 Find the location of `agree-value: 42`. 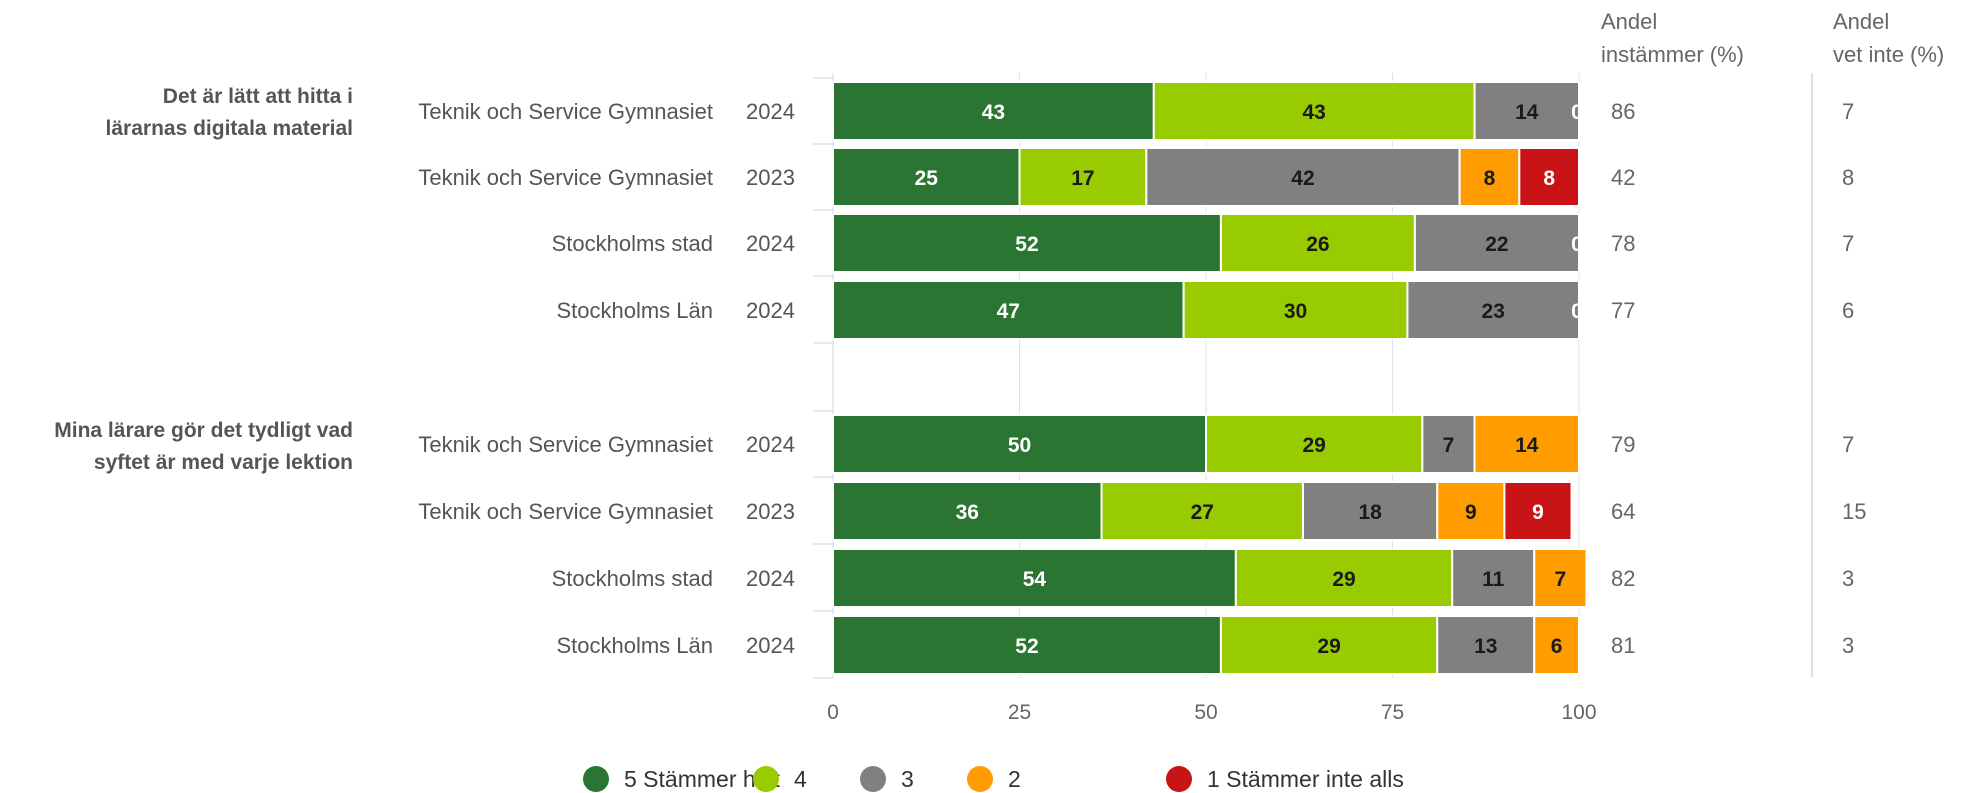

agree-value: 42 is located at coordinates (1623, 177).